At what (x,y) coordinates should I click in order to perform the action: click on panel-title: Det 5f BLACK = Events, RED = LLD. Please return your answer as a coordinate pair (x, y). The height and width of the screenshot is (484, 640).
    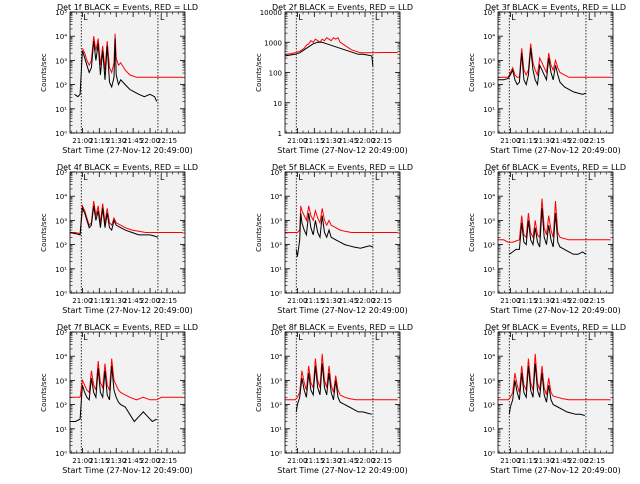
    Looking at the image, I should click on (342, 167).